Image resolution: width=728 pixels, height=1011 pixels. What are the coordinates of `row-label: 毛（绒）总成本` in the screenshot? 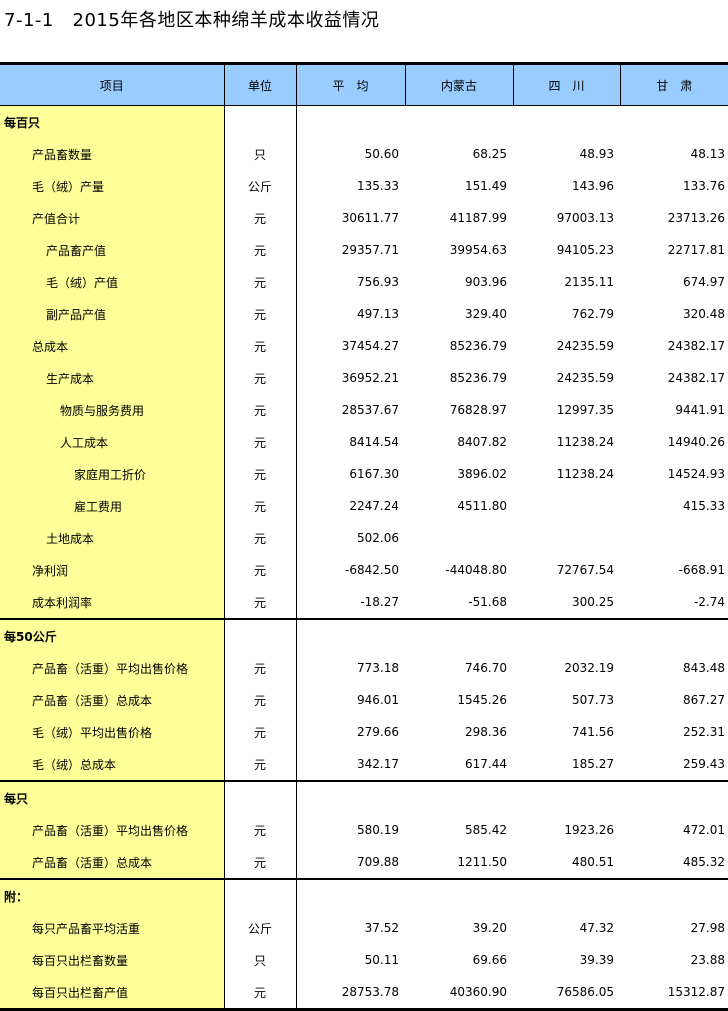 It's located at (112, 765).